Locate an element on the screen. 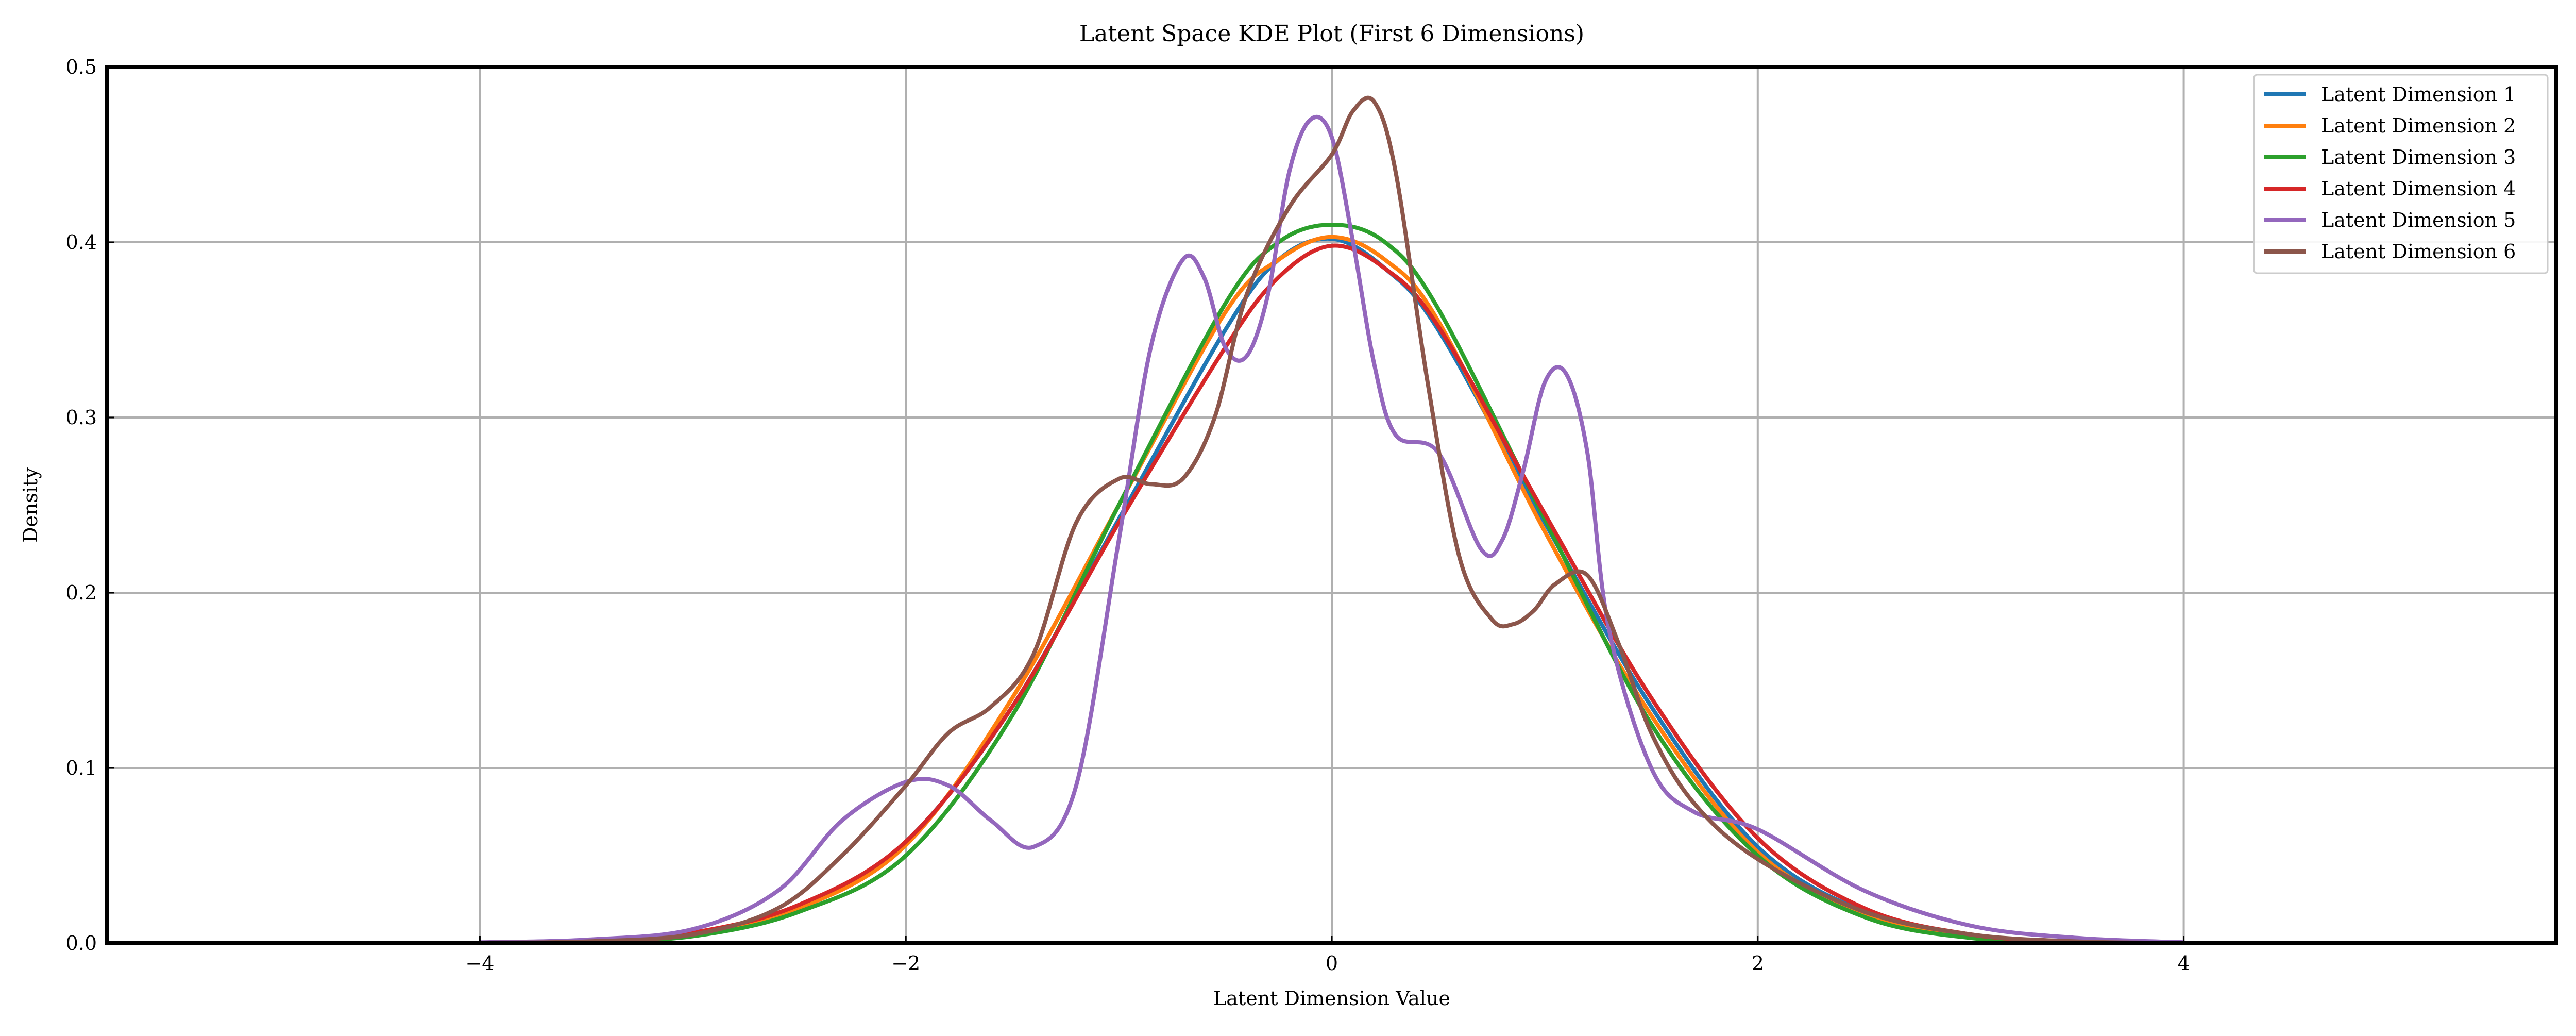 The height and width of the screenshot is (1036, 2576). y-tick-label: 0.1 is located at coordinates (81, 768).